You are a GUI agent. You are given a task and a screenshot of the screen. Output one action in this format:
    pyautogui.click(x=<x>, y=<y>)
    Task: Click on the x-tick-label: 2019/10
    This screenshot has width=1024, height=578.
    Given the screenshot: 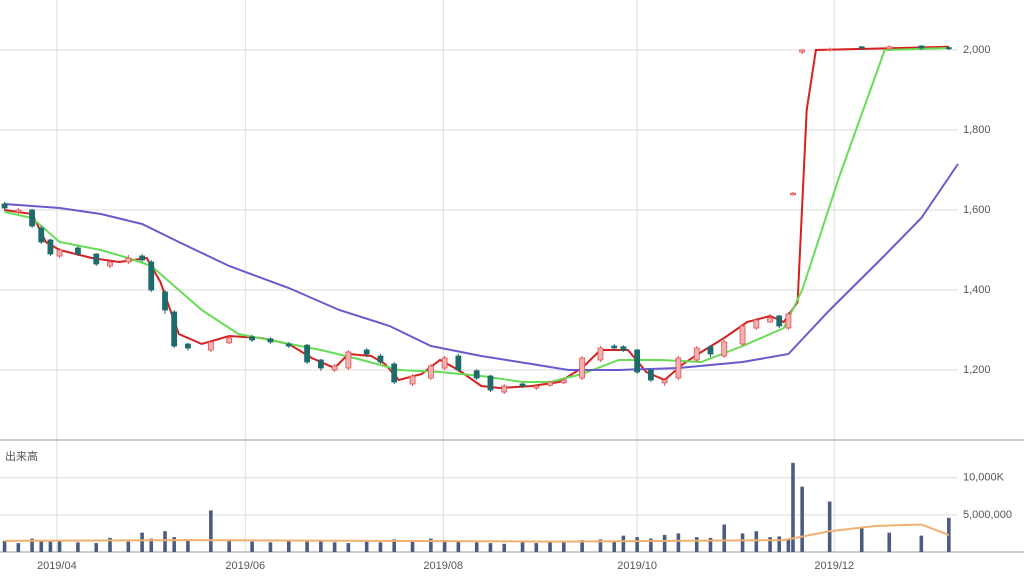 What is the action you would take?
    pyautogui.click(x=637, y=566)
    